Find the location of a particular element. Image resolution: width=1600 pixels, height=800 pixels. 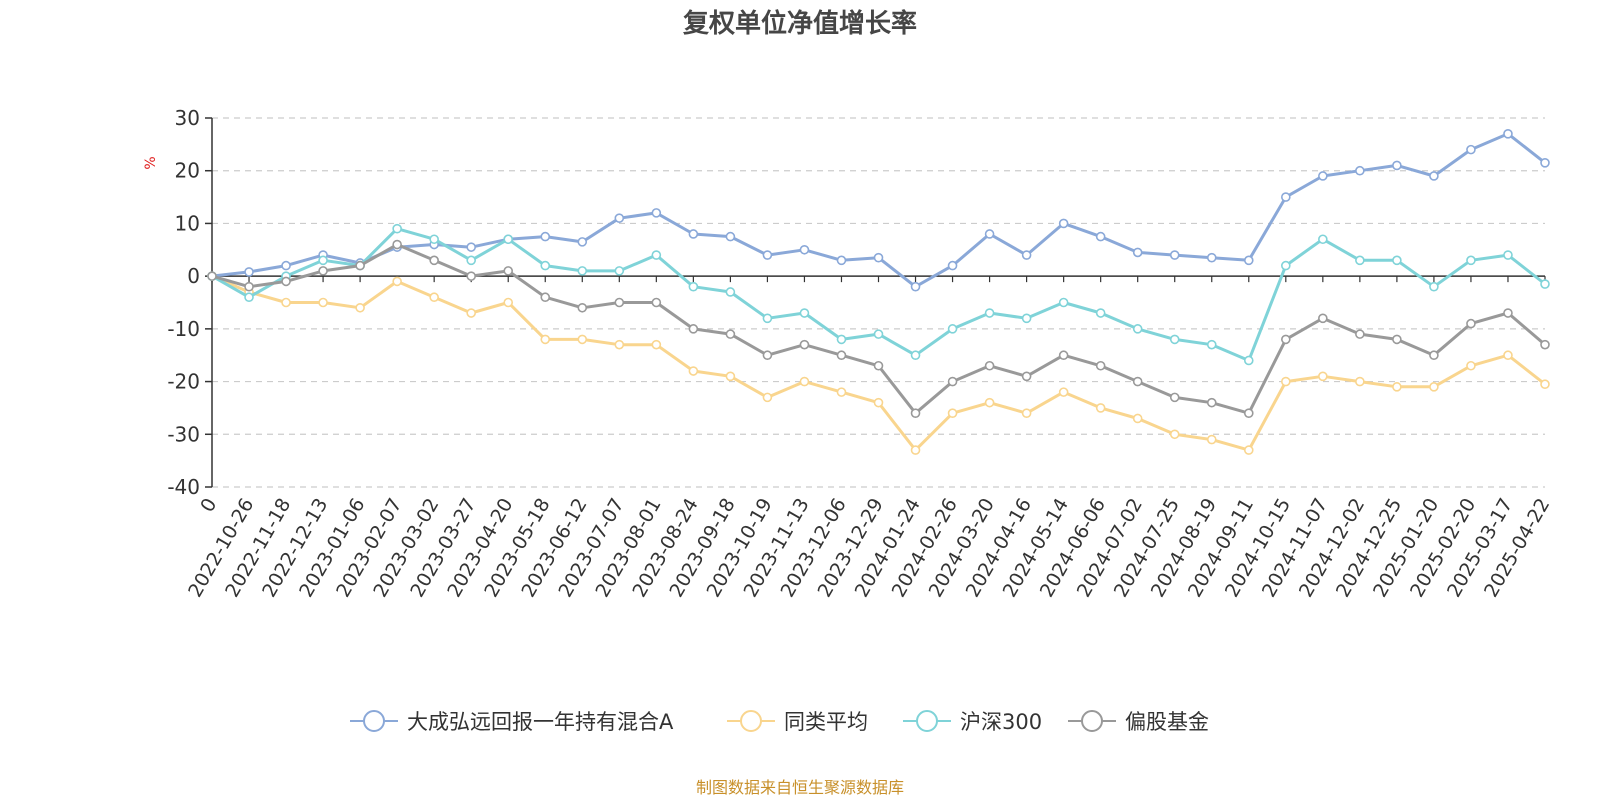

y-tick-label: 10 is located at coordinates (187, 223).